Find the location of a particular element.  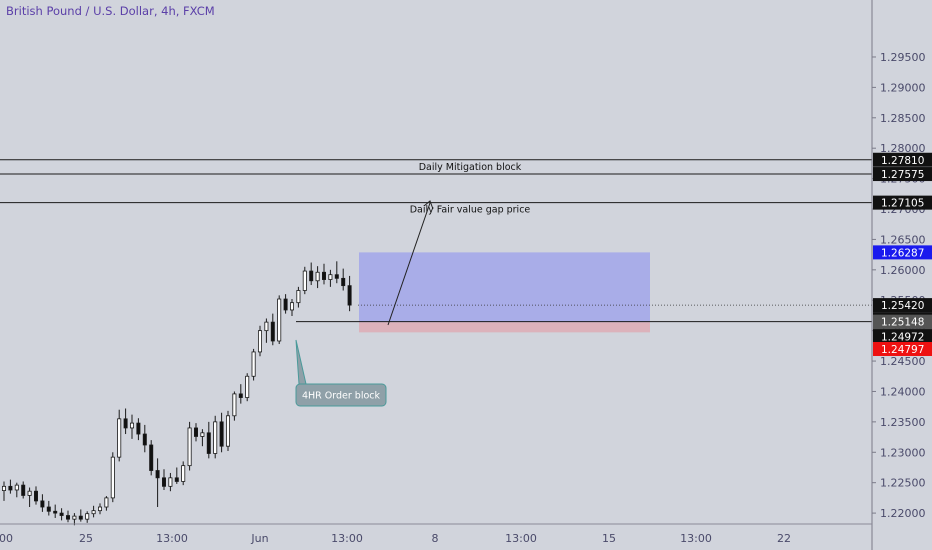

price-tag: 1.26287 is located at coordinates (902, 252).